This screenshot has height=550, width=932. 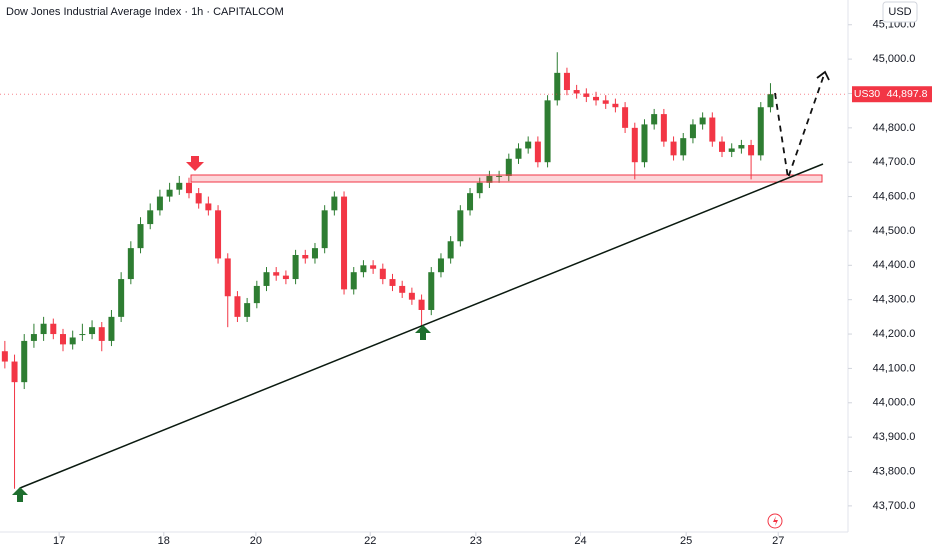 I want to click on x-tick-label: 25, so click(x=686, y=541).